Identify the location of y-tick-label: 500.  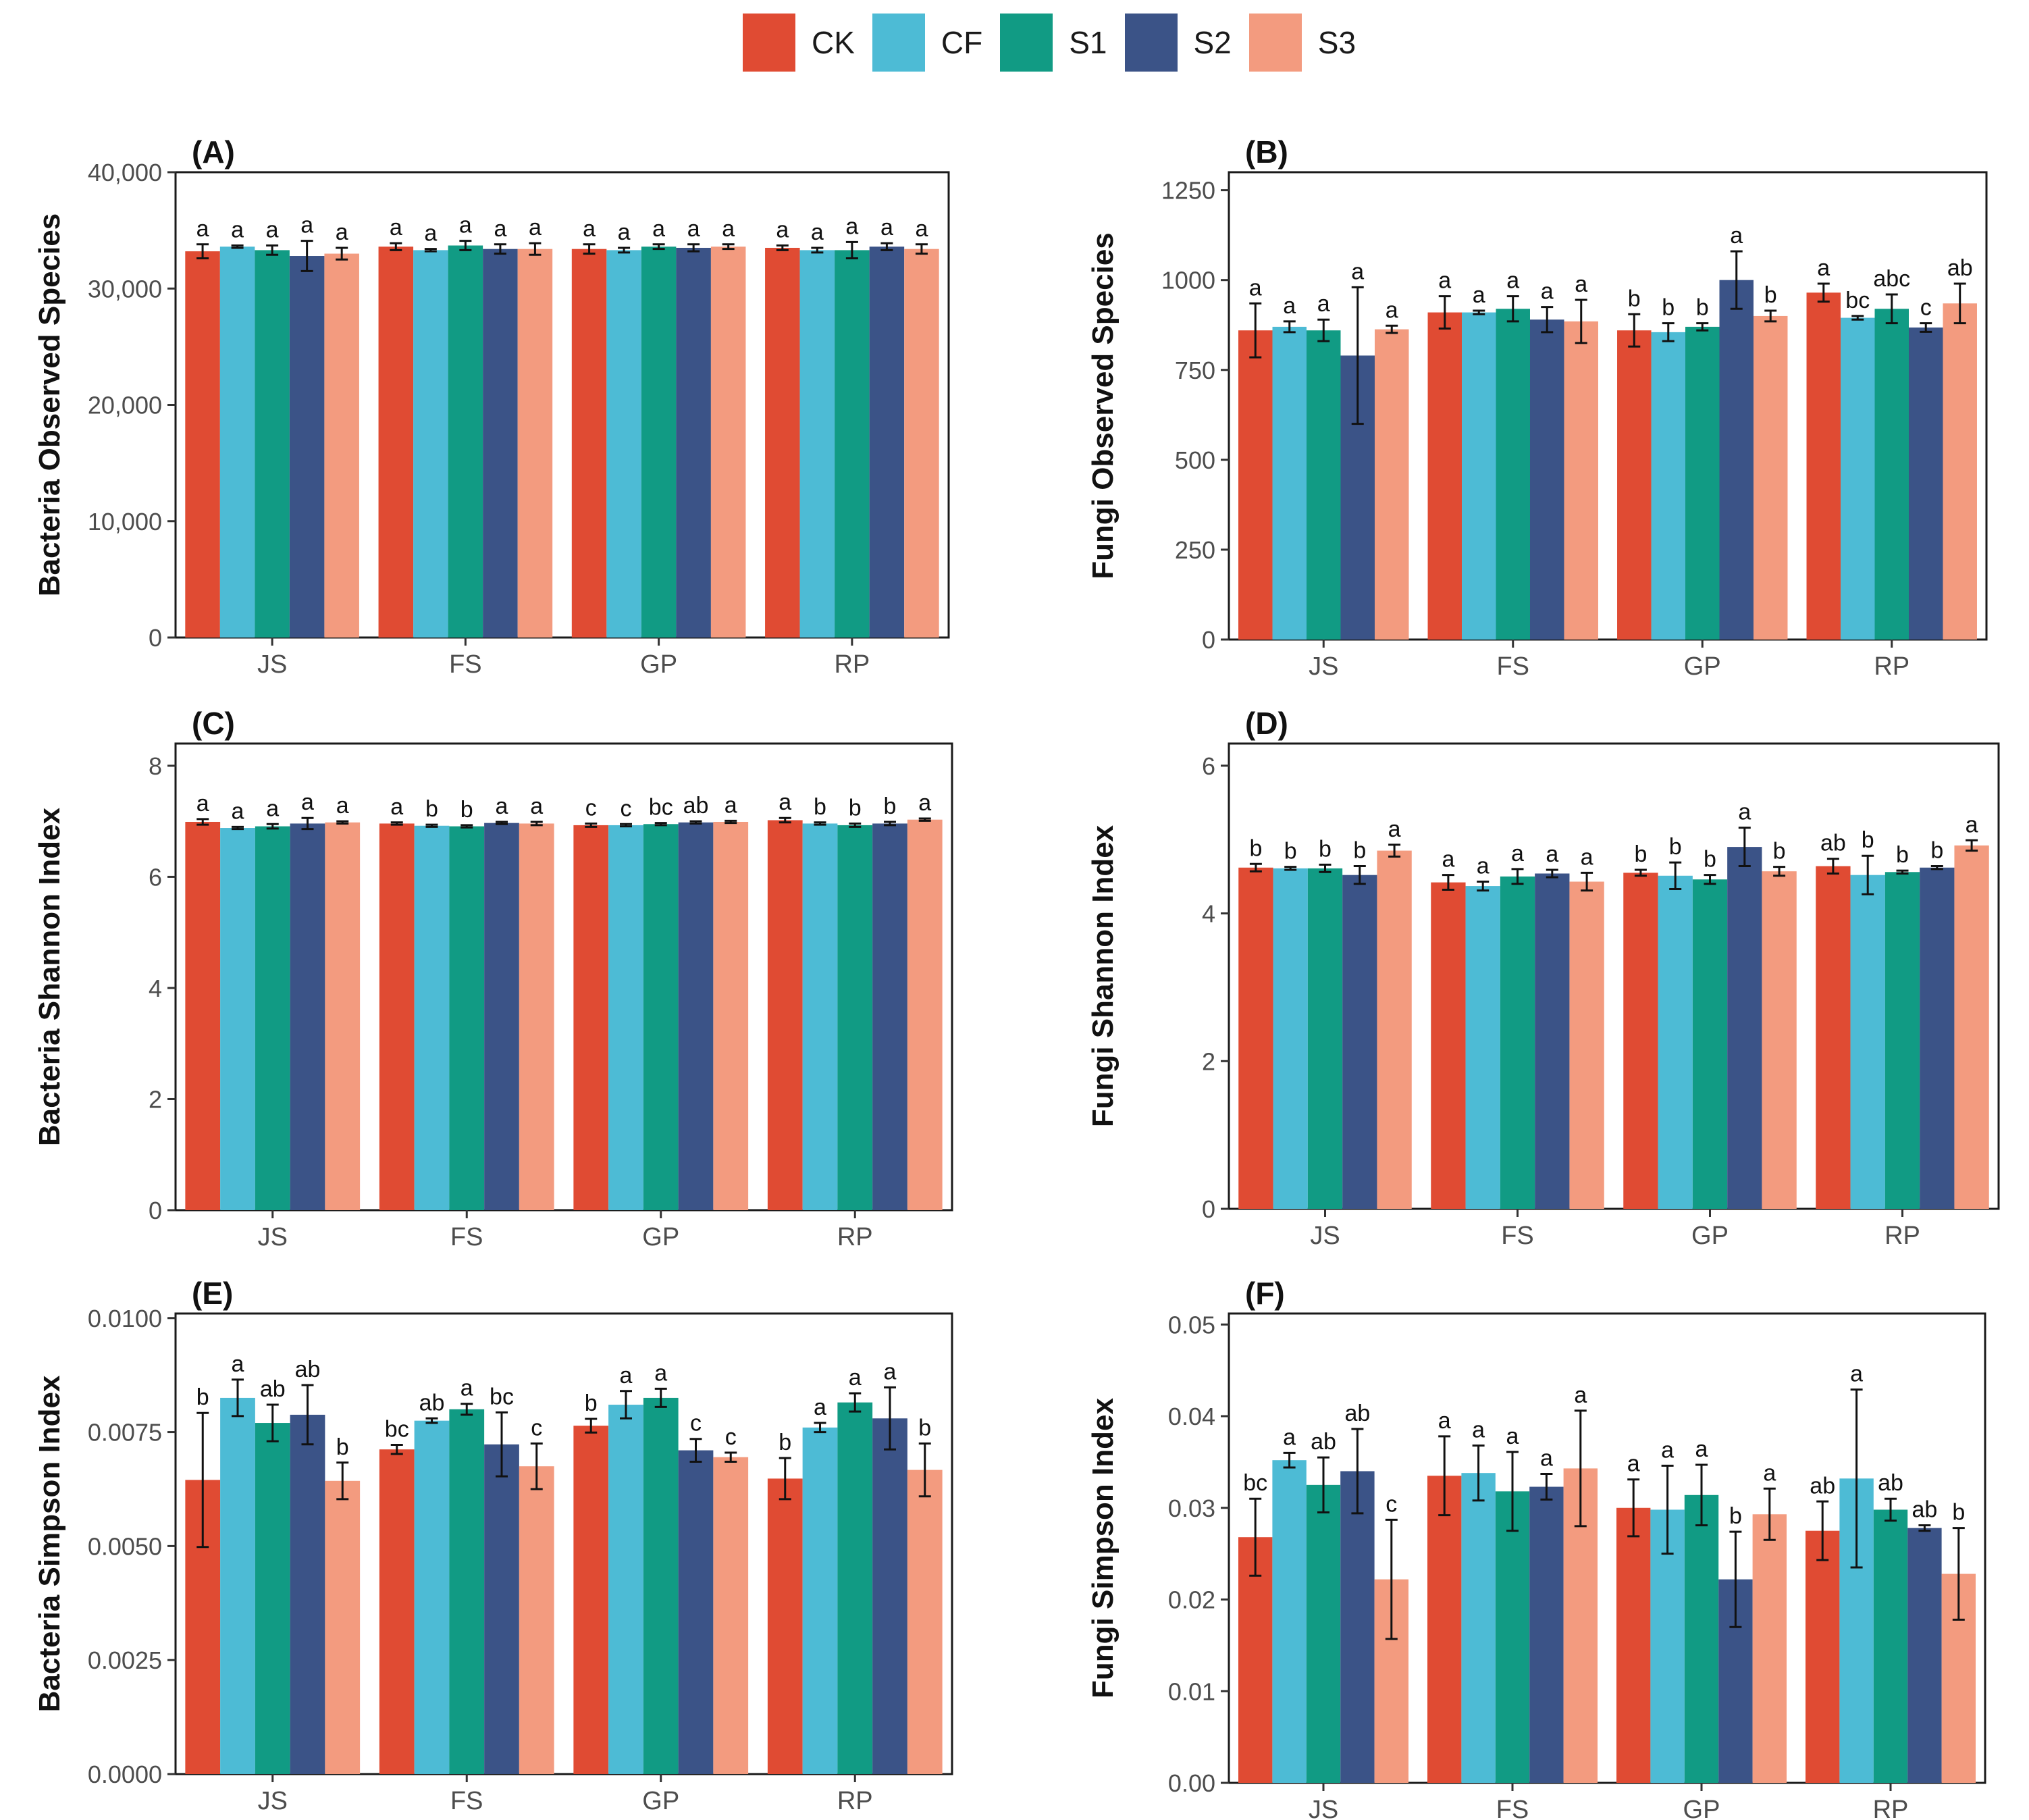
(1195, 460).